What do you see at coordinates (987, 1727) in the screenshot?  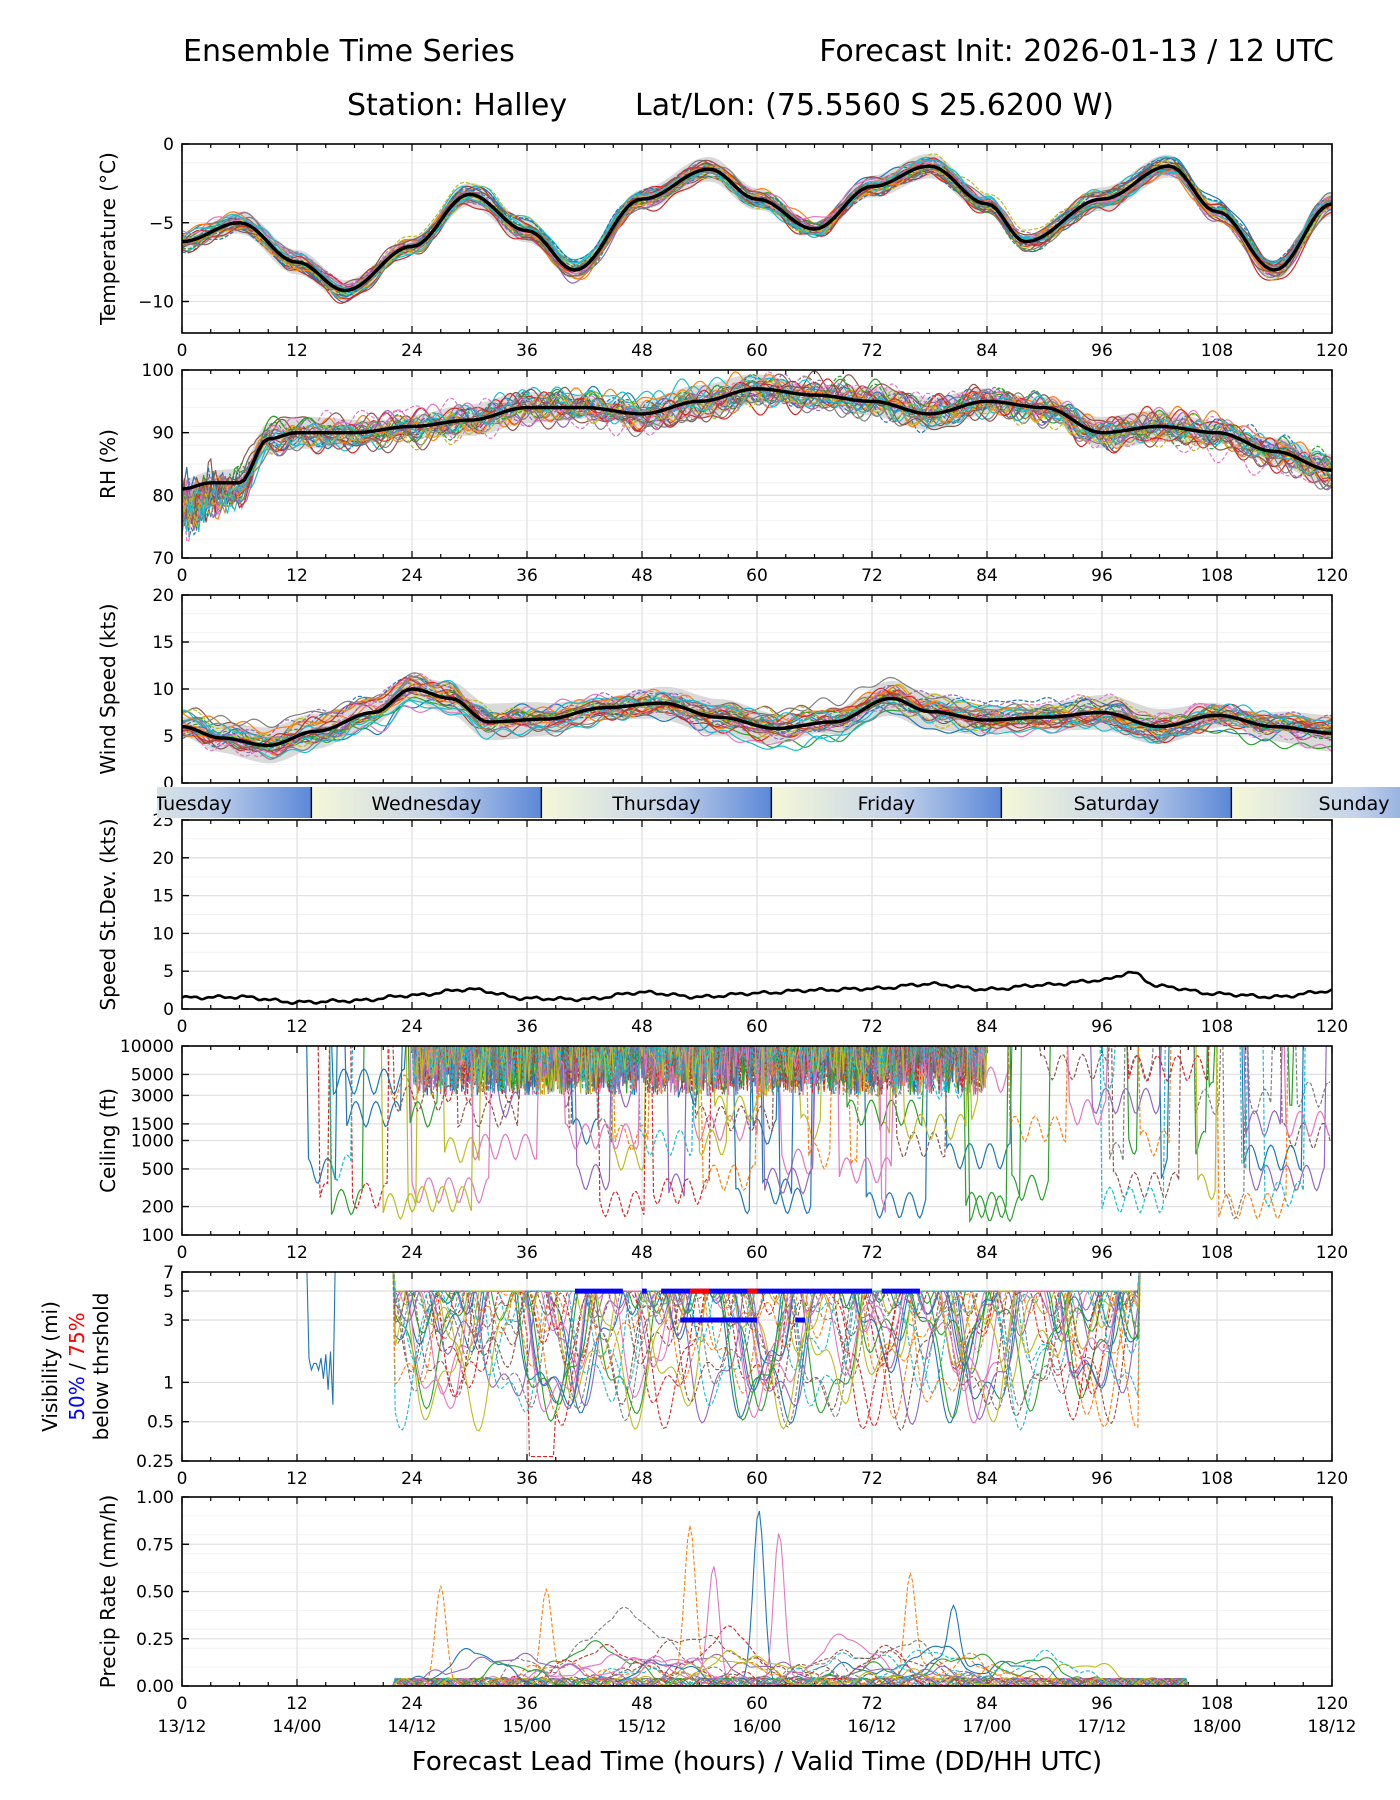 I see `valid-time-label: 17/00` at bounding box center [987, 1727].